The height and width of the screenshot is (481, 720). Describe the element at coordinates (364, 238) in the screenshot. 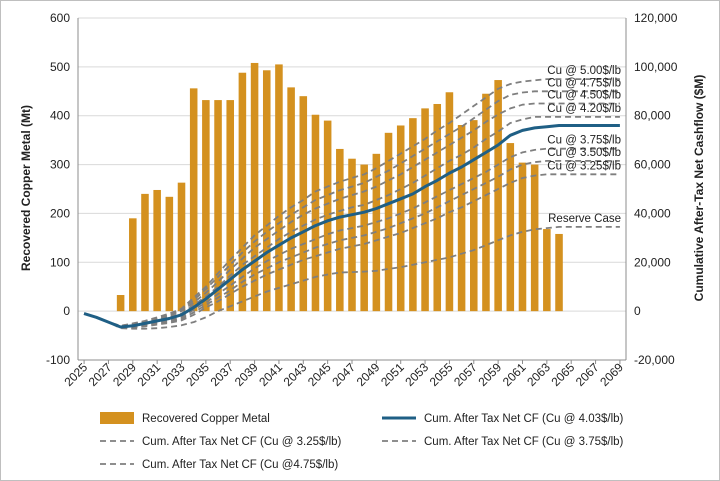

I see `bar-2048` at that location.